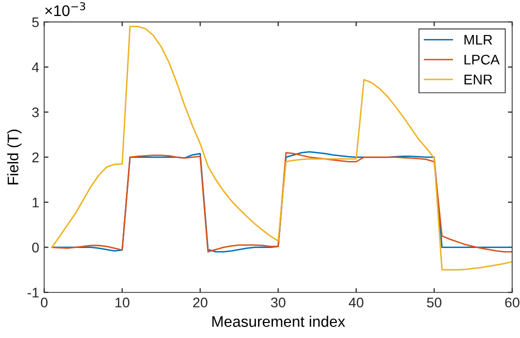 This screenshot has width=520, height=338. Describe the element at coordinates (35, 22) in the screenshot. I see `y-tick-label: 5` at that location.